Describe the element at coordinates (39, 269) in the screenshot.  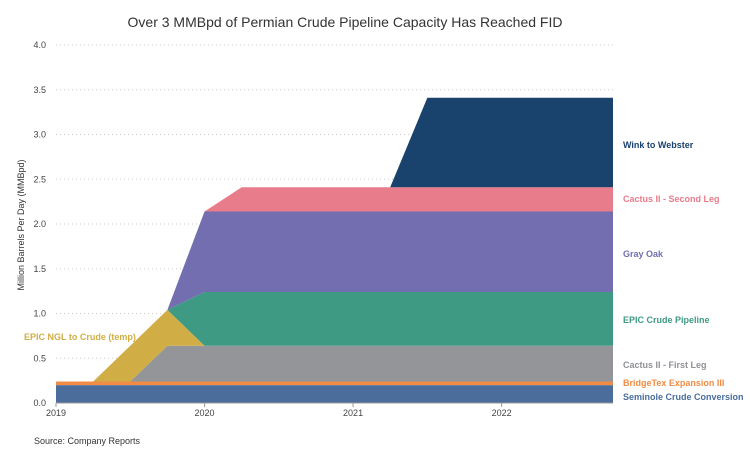
I see `y-tick-label: 1.5` at that location.